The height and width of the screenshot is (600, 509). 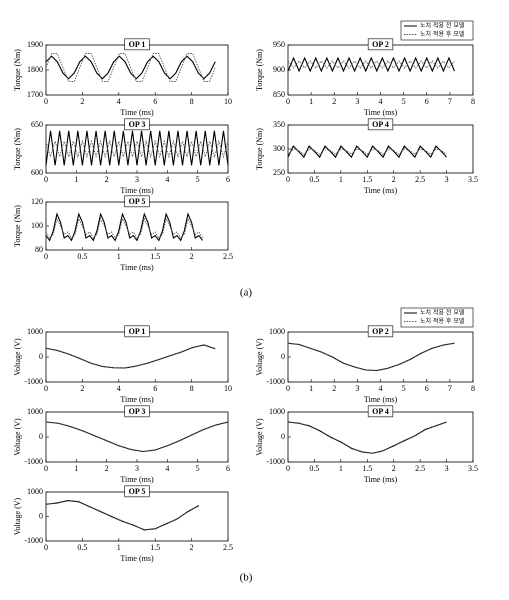 I want to click on y-tick-label: 0, so click(x=41, y=356).